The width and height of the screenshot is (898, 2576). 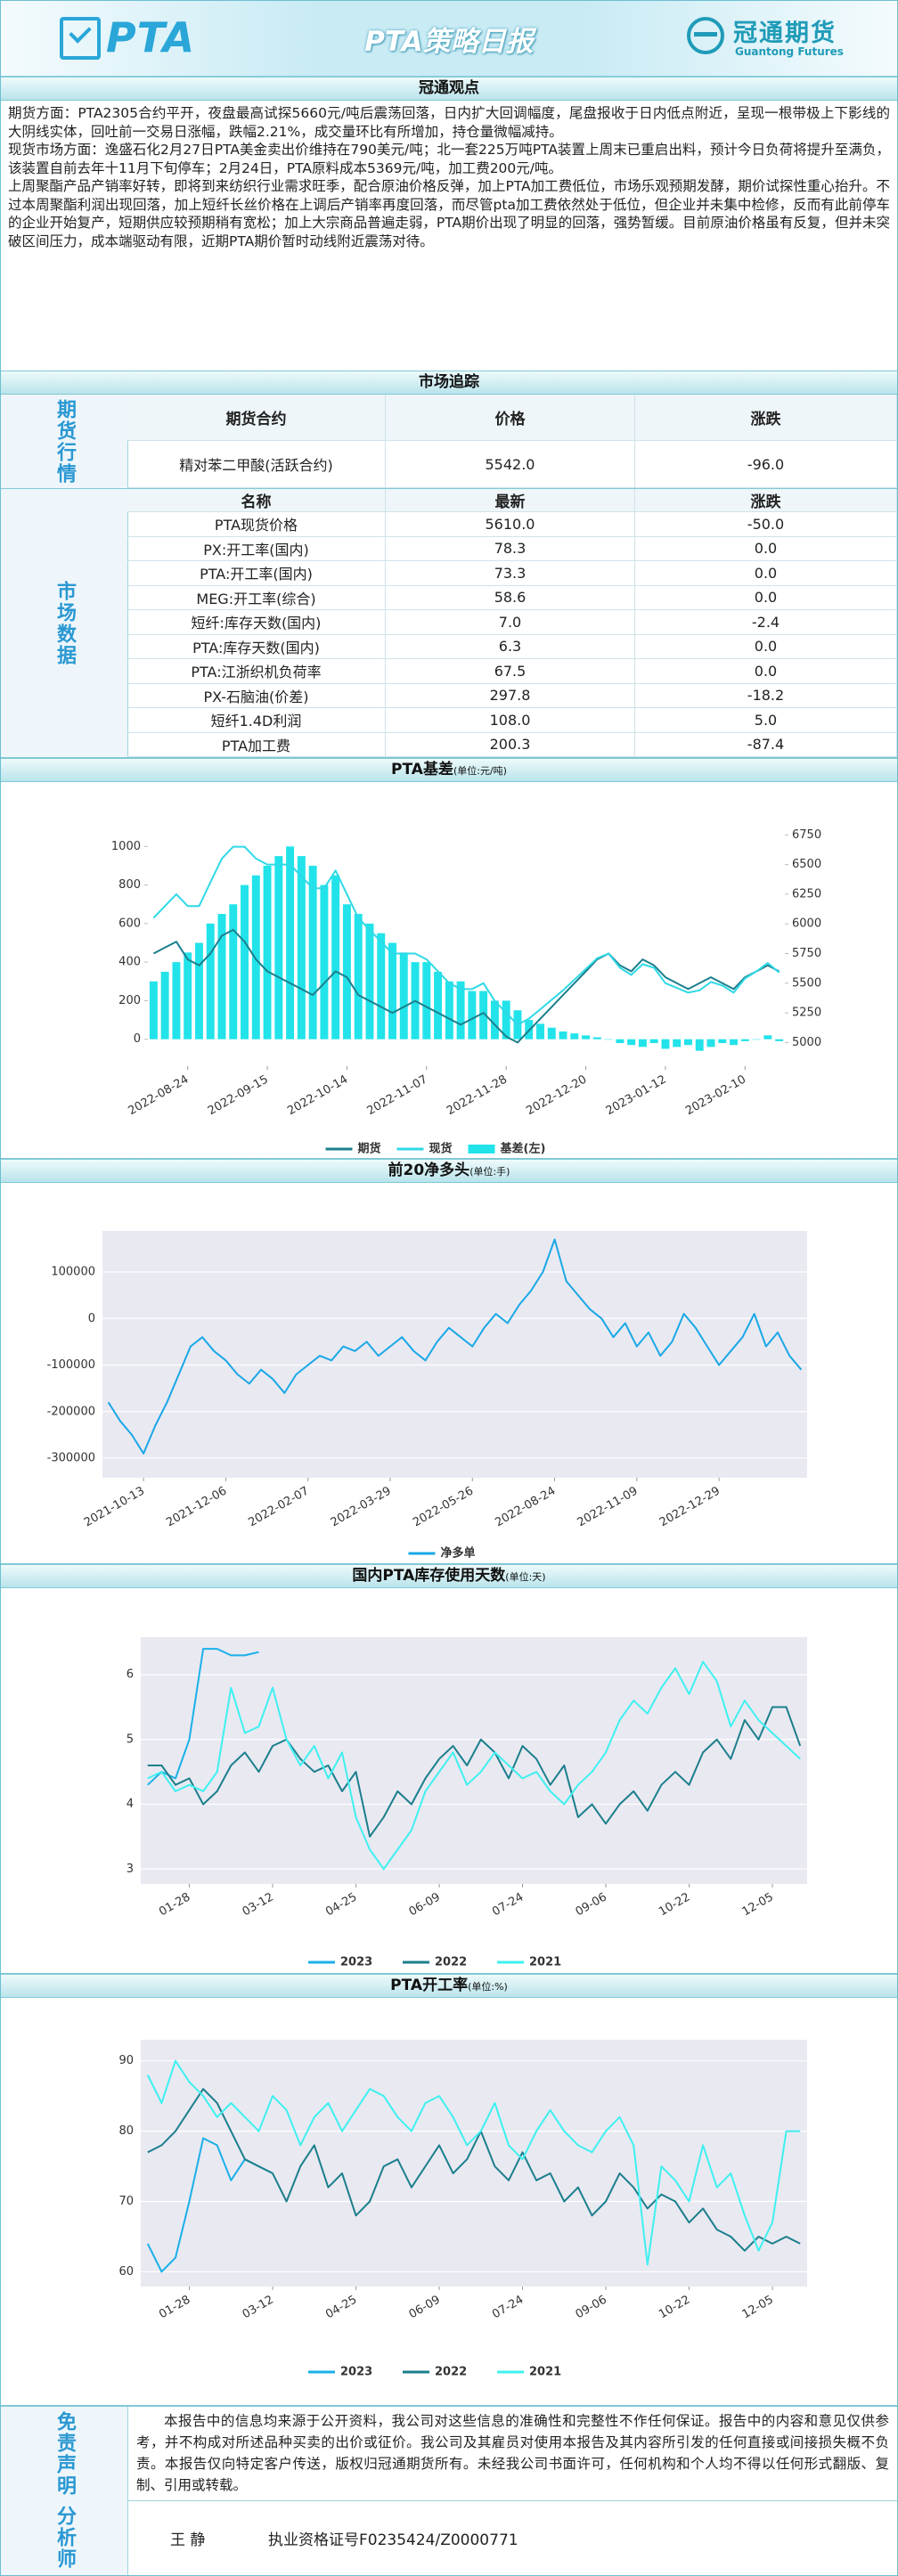 I want to click on section-title: 市场追踪, so click(x=449, y=383).